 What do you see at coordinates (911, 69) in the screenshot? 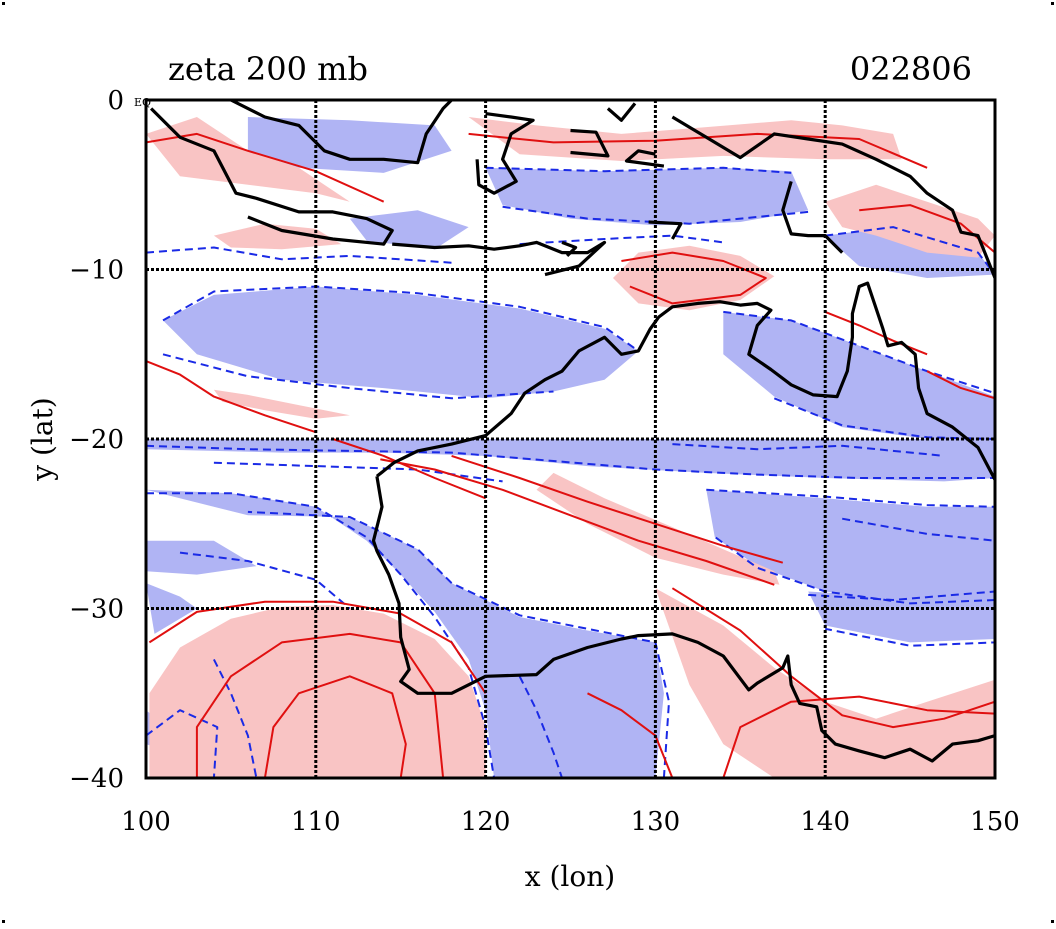
I see `date-label: 022806` at bounding box center [911, 69].